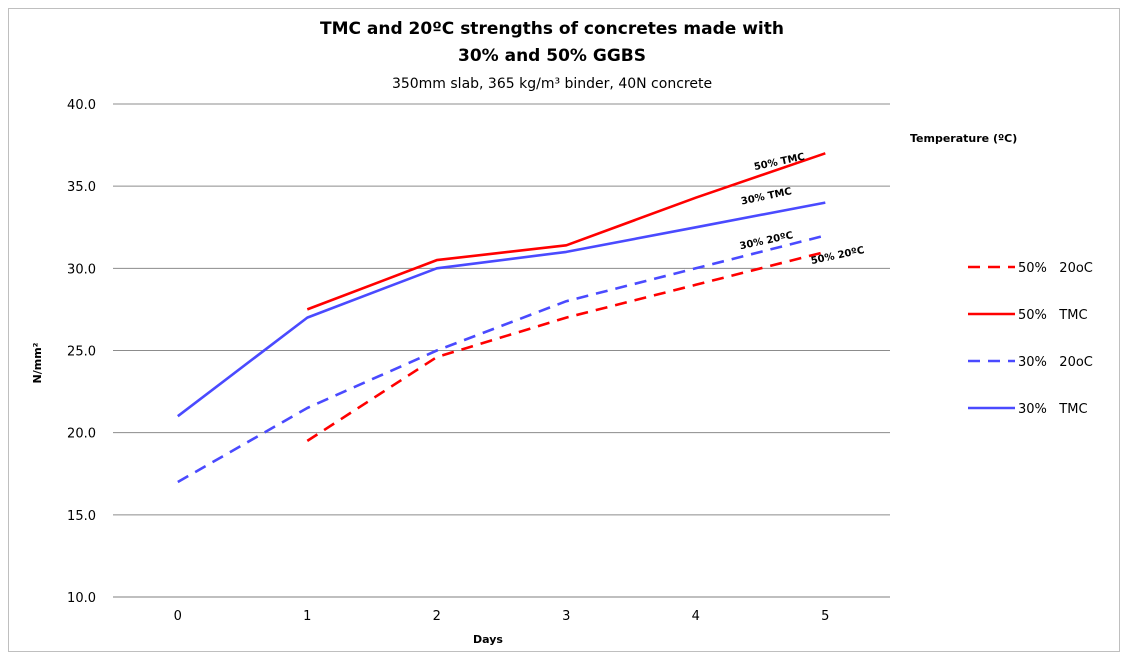 The width and height of the screenshot is (1129, 652). What do you see at coordinates (37, 362) in the screenshot?
I see `y-axis-label: N/mm²` at bounding box center [37, 362].